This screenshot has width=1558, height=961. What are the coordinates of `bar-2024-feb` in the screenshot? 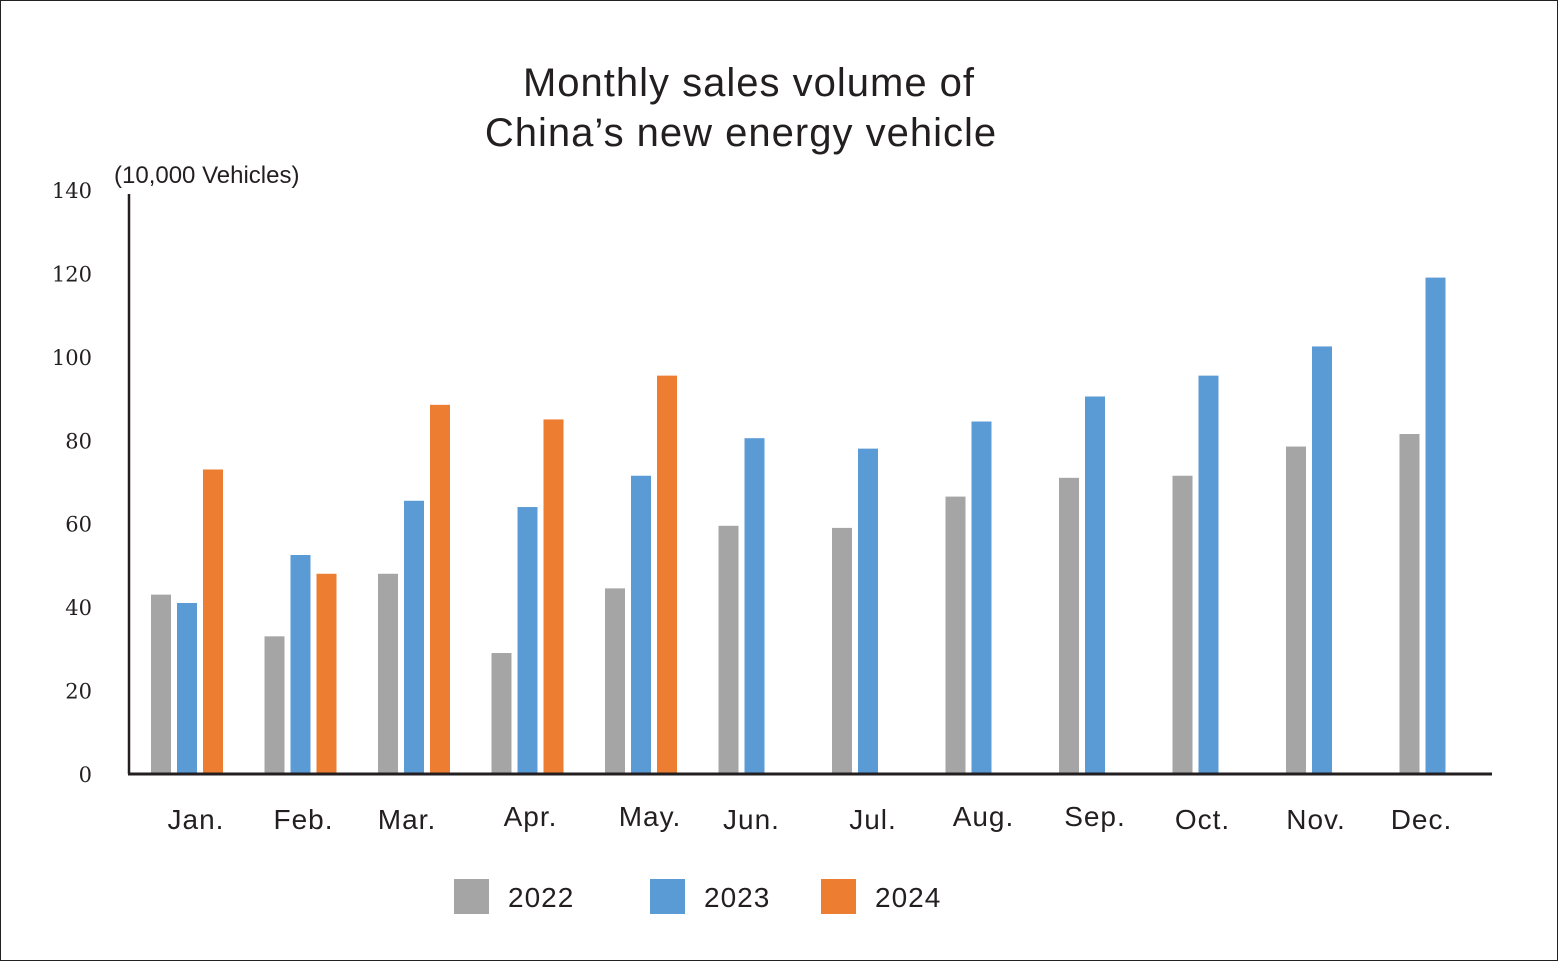 It's located at (326, 673).